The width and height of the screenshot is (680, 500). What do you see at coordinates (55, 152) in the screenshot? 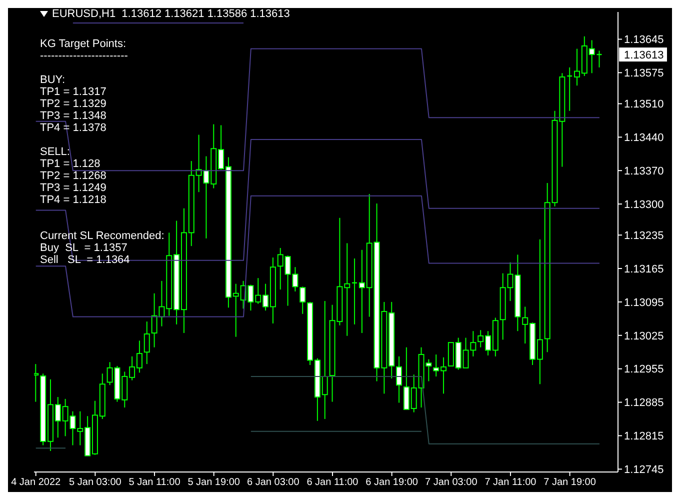
I see `annotation: SELL:` at bounding box center [55, 152].